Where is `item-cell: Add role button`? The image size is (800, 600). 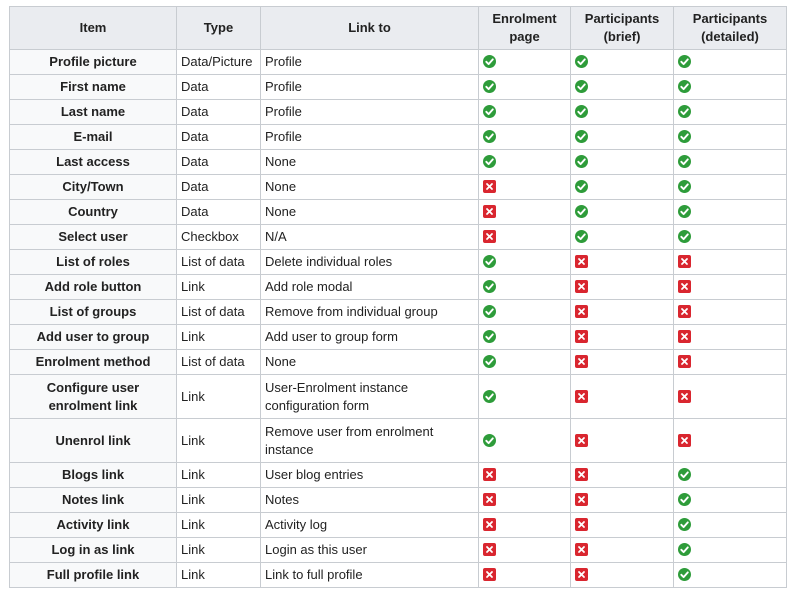 item-cell: Add role button is located at coordinates (93, 287).